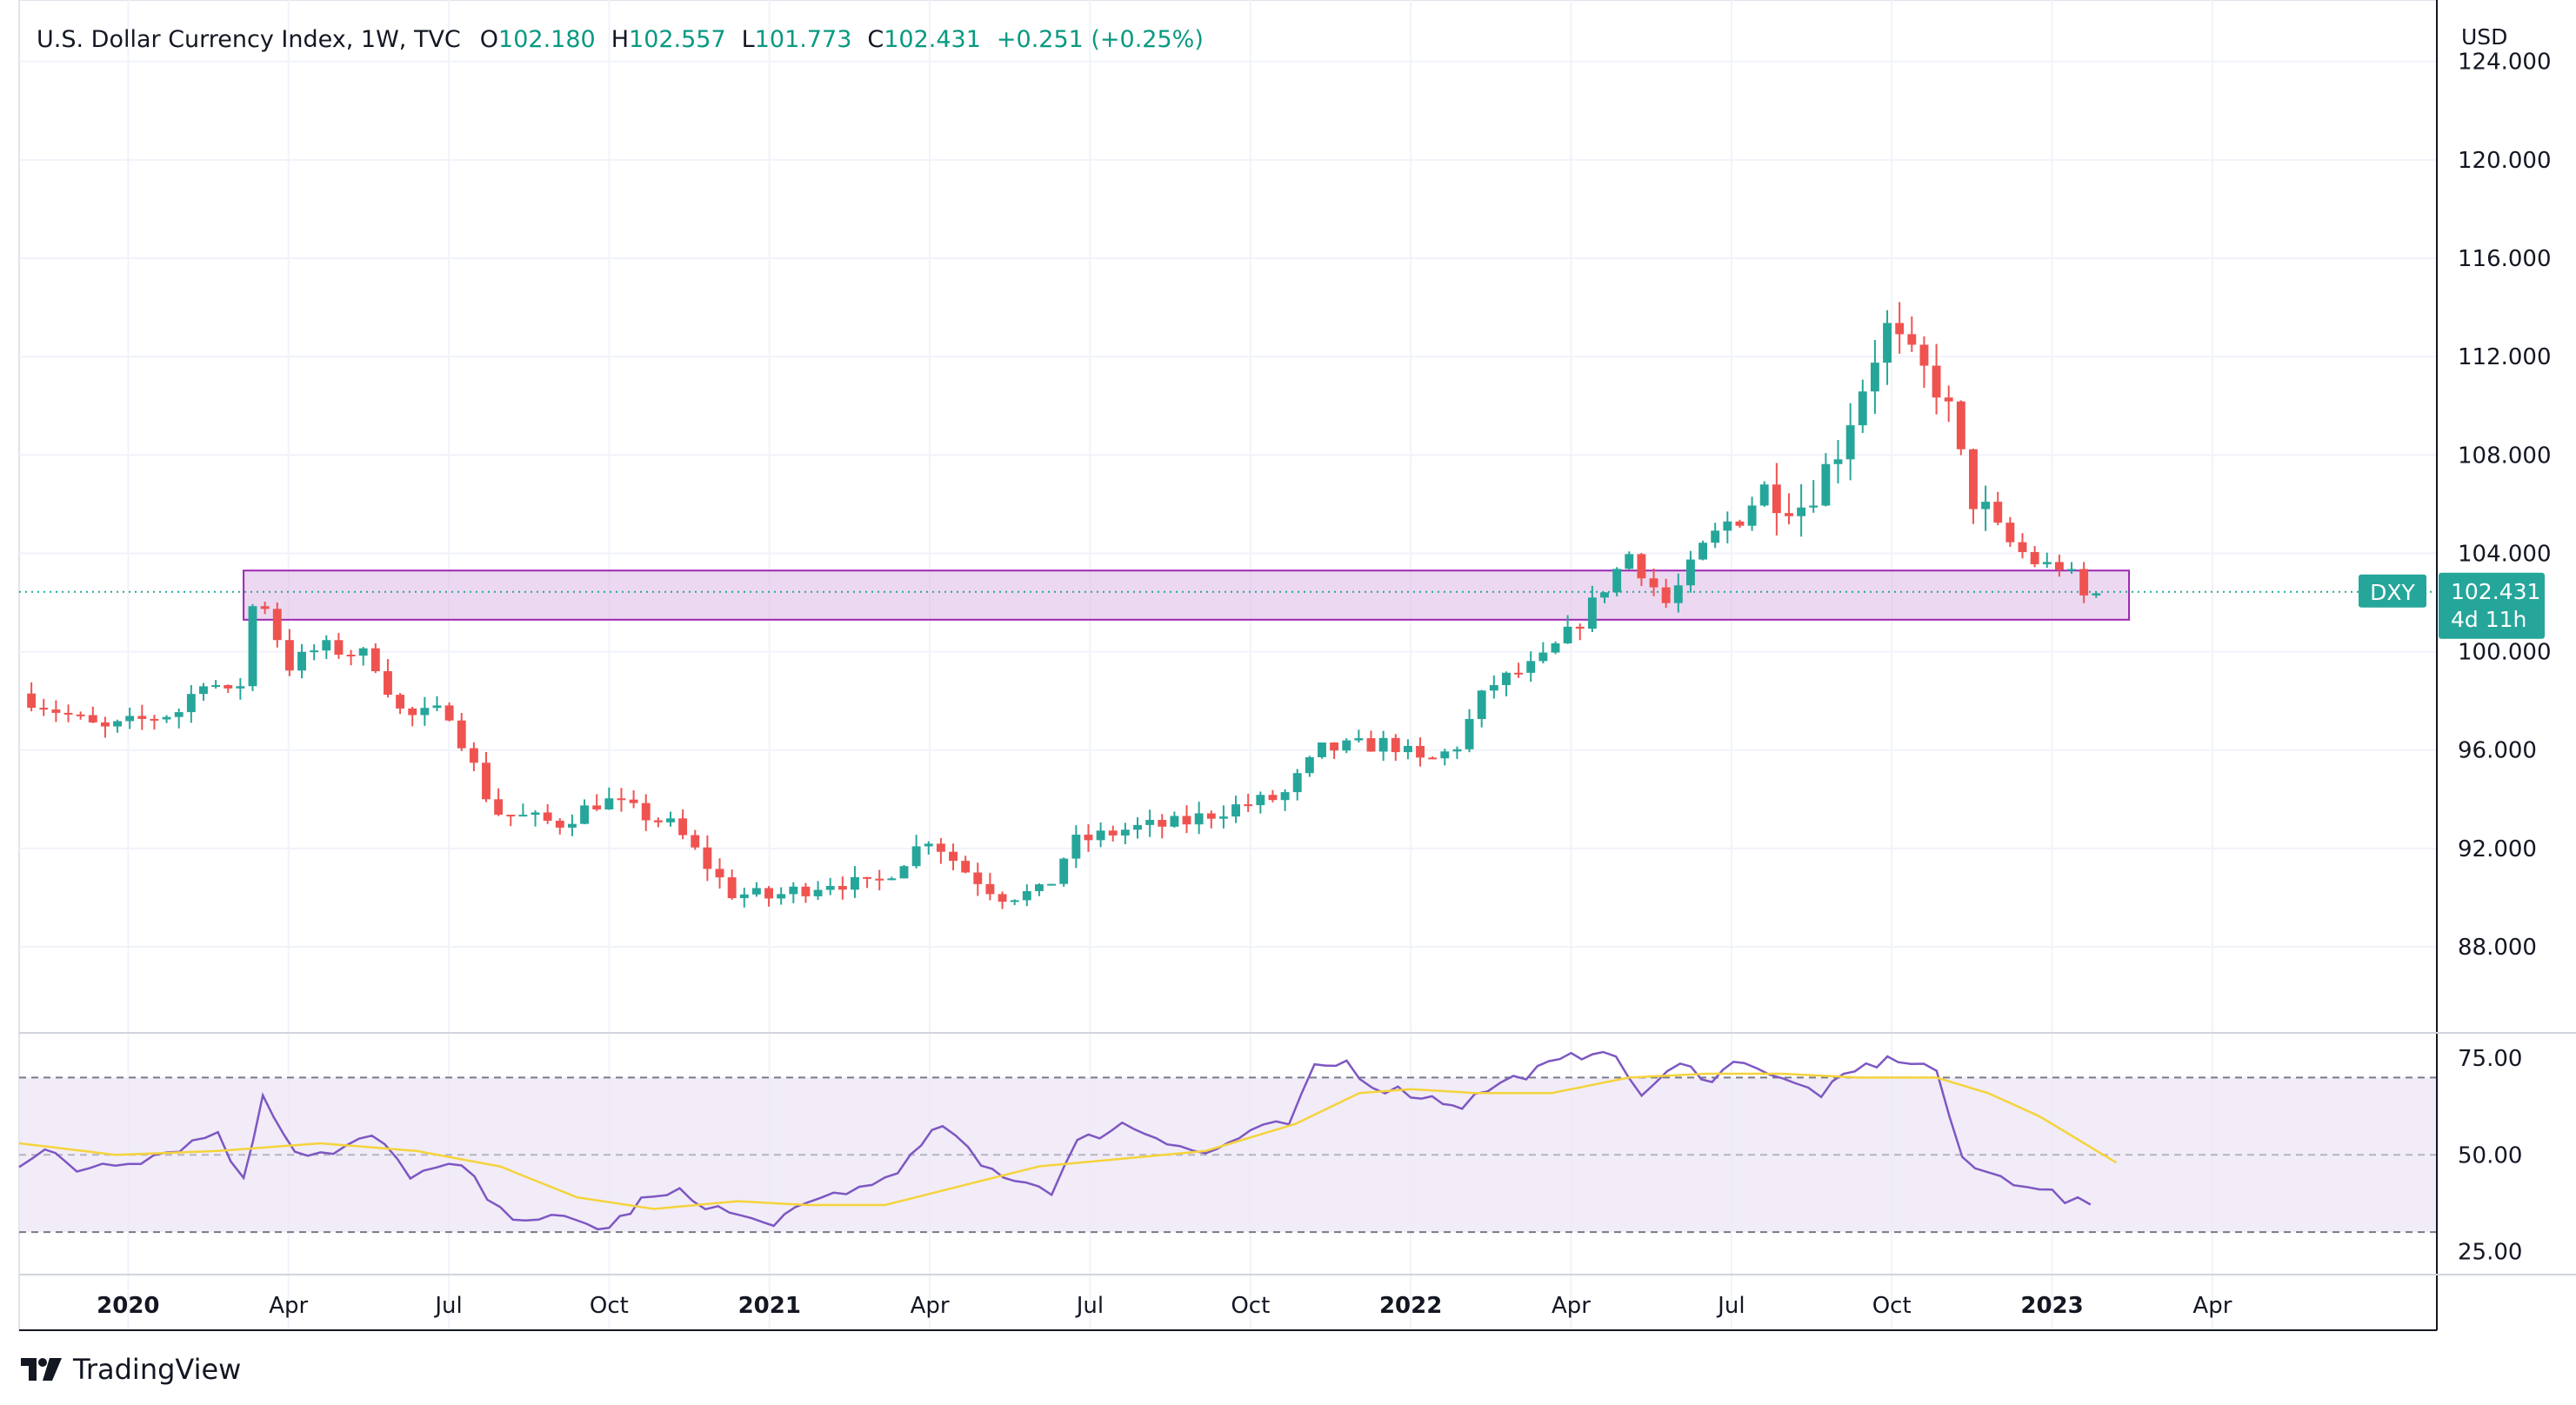  Describe the element at coordinates (769, 1306) in the screenshot. I see `x-tick-label: 2021` at that location.